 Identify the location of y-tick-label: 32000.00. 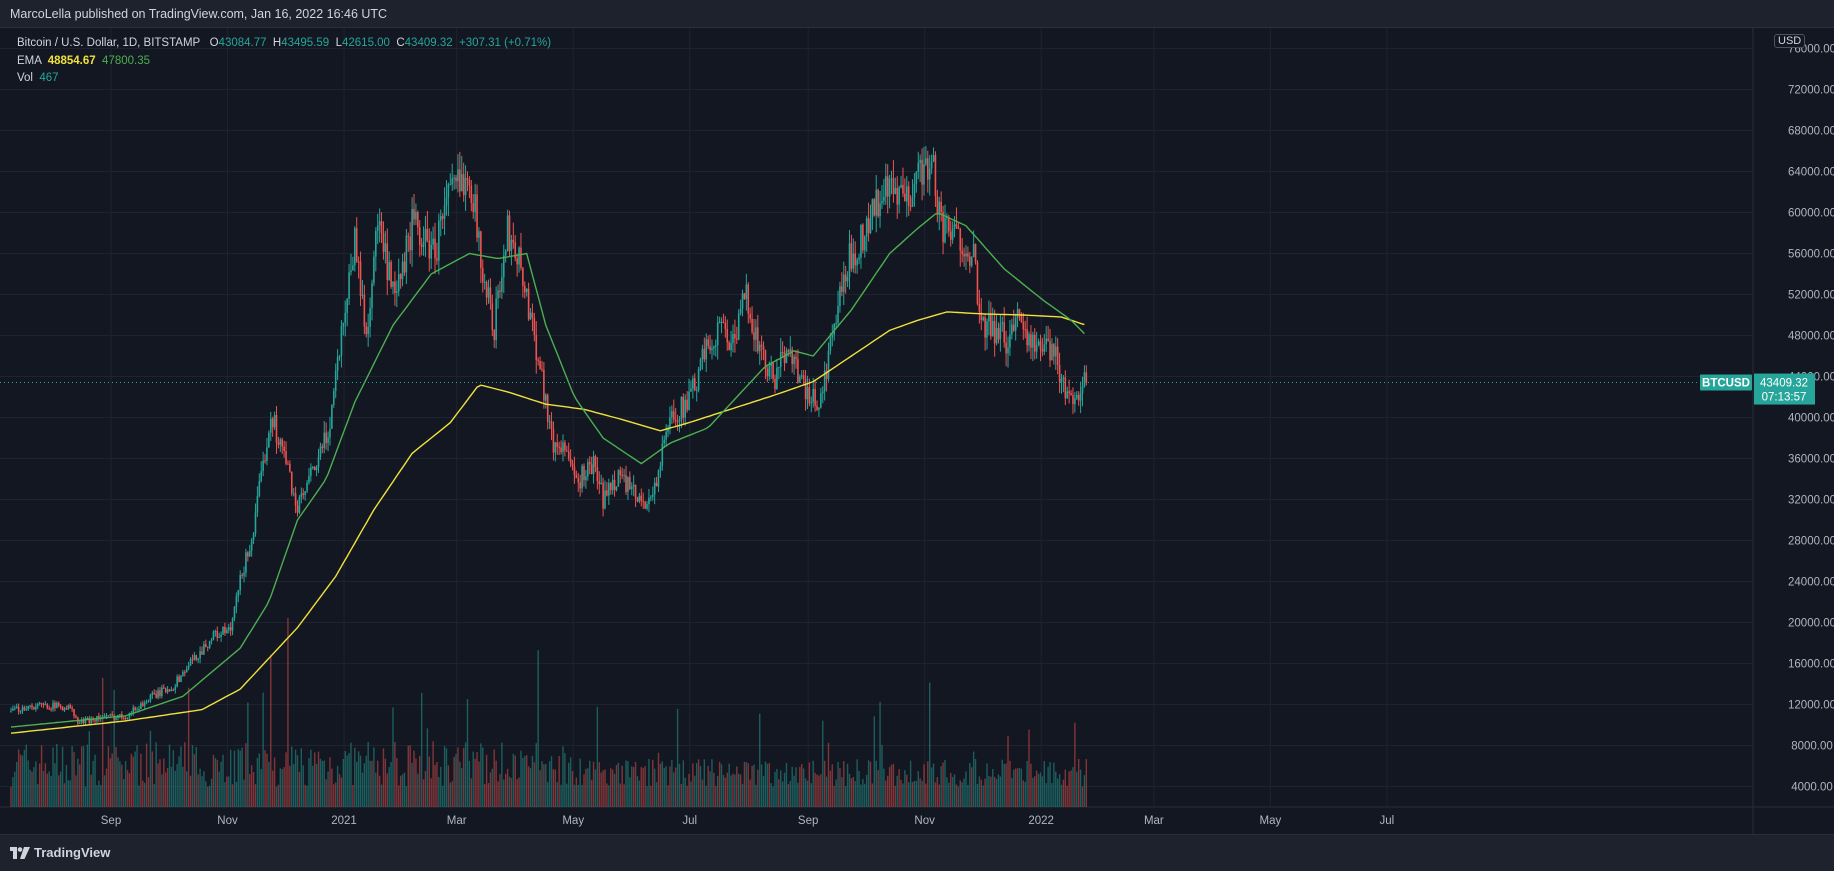
(1811, 501).